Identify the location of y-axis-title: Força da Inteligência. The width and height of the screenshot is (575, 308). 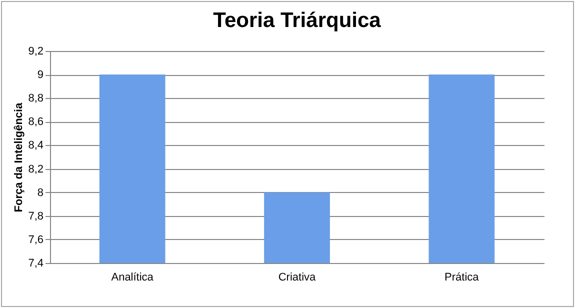
(19, 157).